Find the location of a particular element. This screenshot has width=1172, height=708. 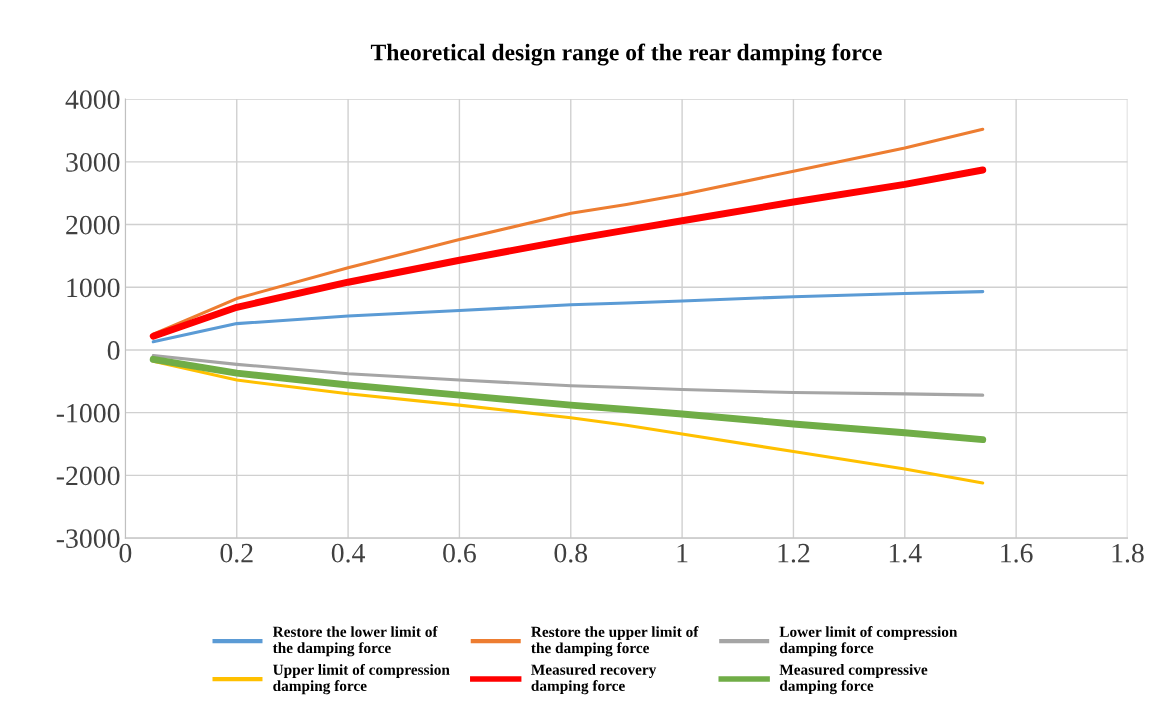

y-tick-label: -2000 is located at coordinates (88, 476).